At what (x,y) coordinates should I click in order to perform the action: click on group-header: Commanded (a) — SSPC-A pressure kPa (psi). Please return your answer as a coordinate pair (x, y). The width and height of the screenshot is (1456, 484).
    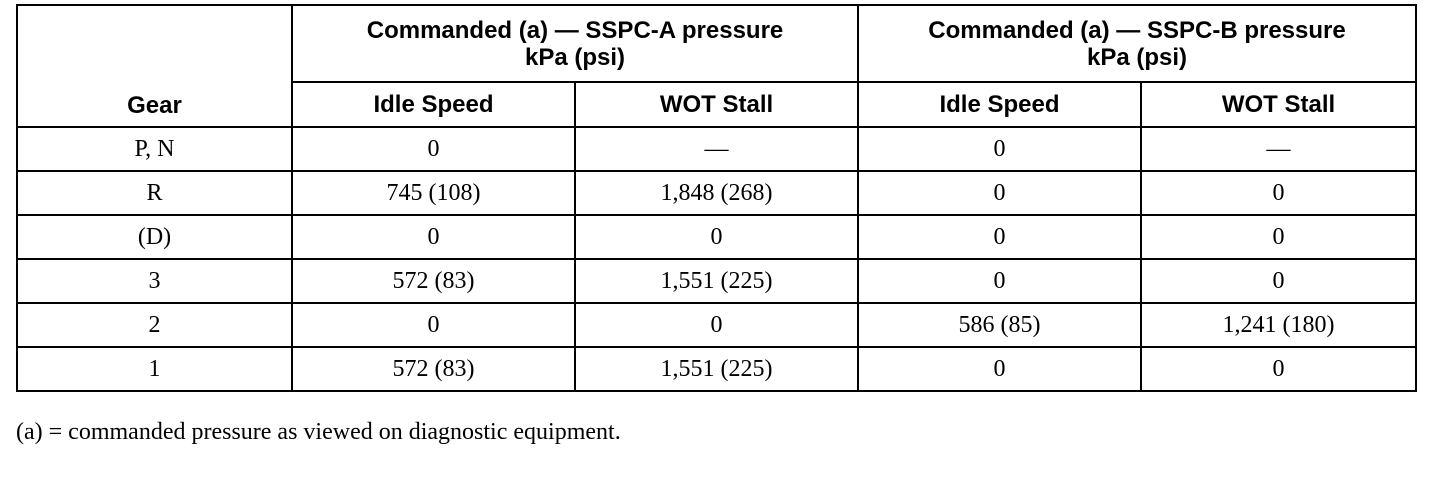
    Looking at the image, I should click on (575, 43).